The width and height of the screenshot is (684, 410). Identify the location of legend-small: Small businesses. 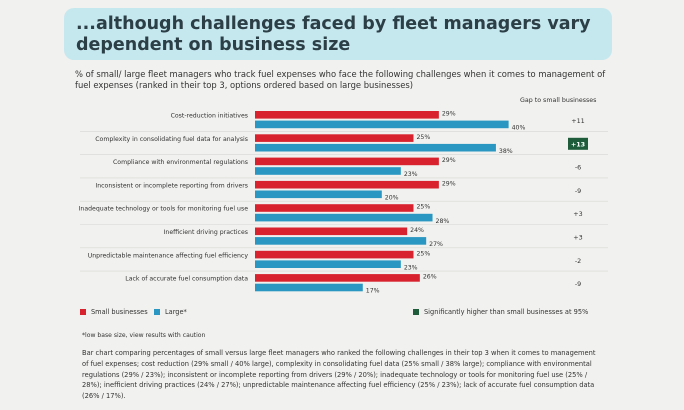
(114, 312).